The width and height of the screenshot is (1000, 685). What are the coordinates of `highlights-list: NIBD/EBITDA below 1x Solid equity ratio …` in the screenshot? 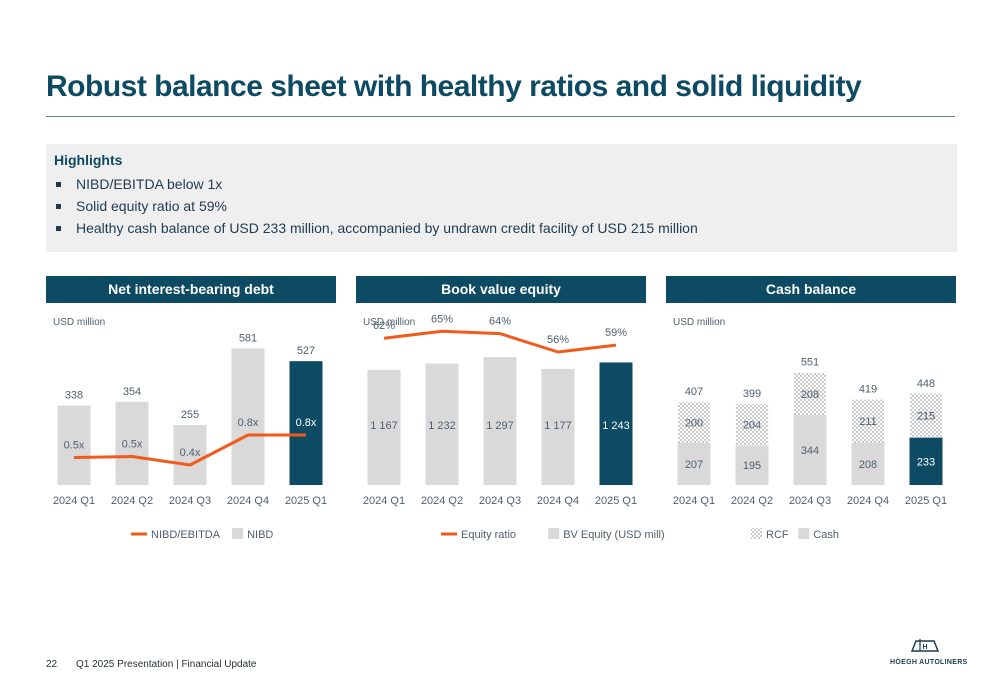 It's located at (376, 207).